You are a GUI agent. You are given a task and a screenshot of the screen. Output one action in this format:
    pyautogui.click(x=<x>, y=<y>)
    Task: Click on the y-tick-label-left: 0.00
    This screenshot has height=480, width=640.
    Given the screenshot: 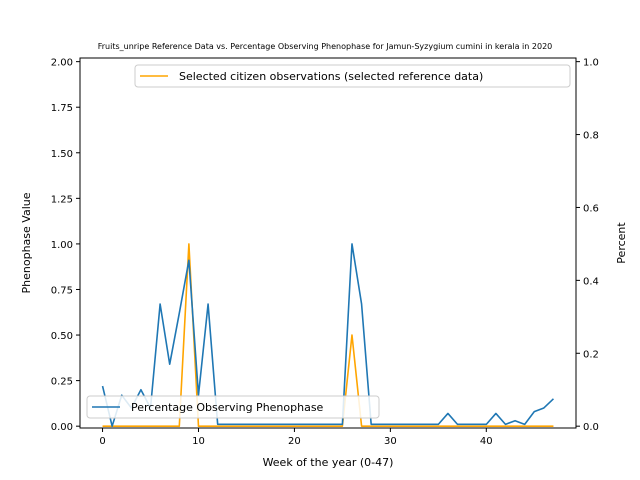 What is the action you would take?
    pyautogui.click(x=62, y=427)
    